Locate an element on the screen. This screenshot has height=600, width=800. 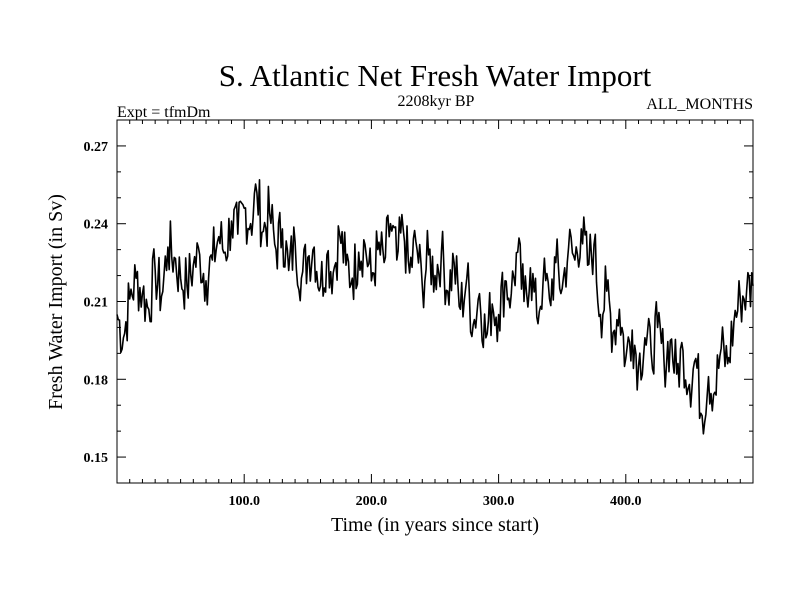
x-tick-label: 400.0 is located at coordinates (626, 501).